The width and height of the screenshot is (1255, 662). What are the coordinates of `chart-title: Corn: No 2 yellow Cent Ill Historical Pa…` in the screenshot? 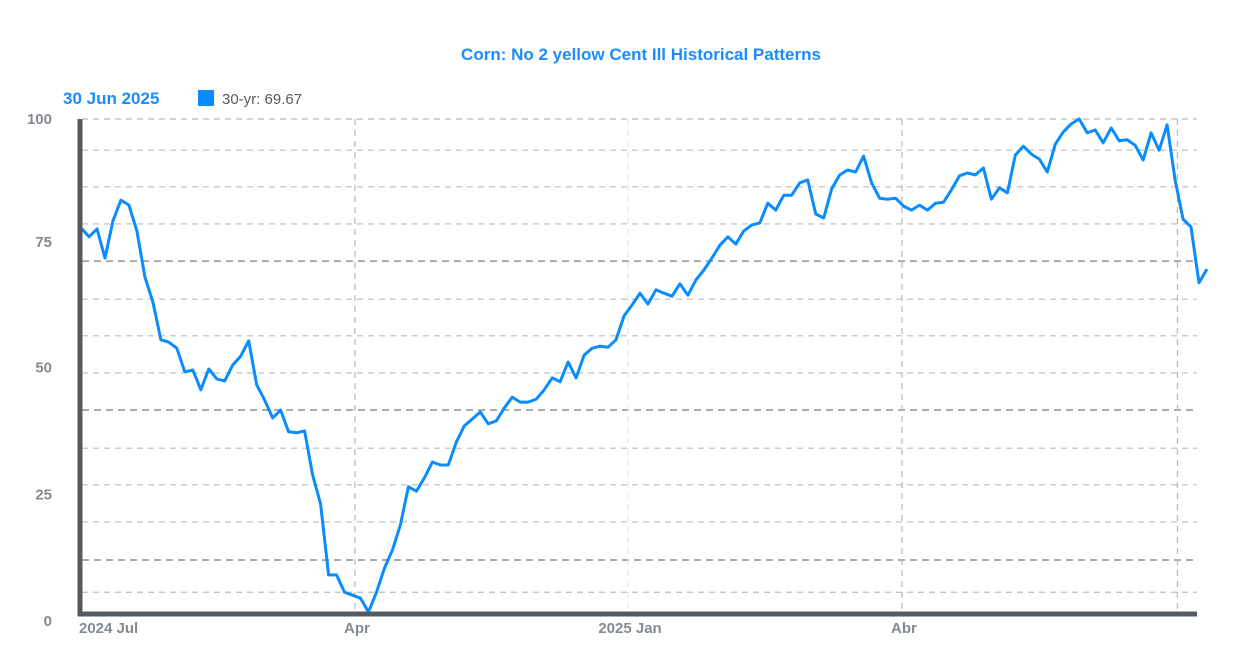 It's located at (641, 54).